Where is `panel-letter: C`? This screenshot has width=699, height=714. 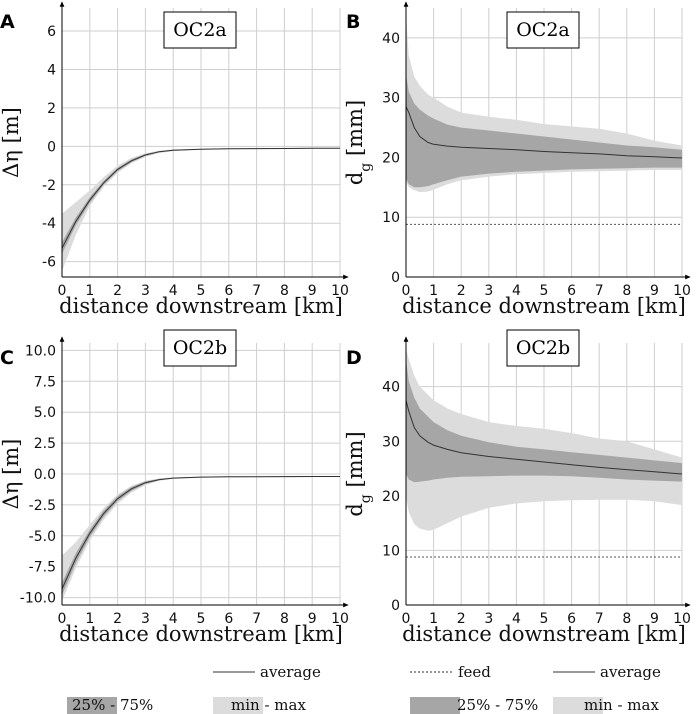
panel-letter: C is located at coordinates (7, 358).